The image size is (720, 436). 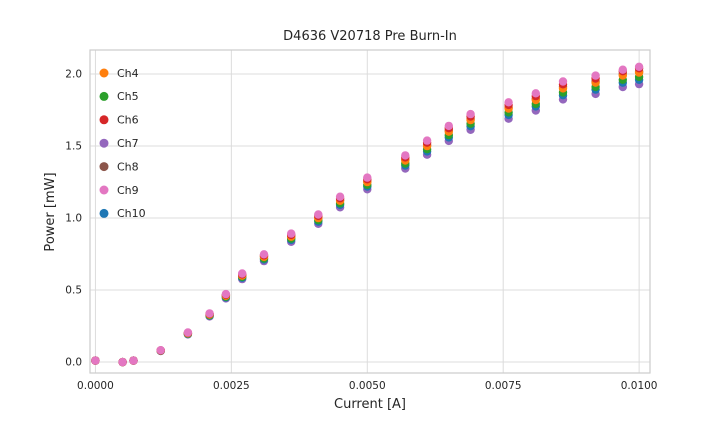 I want to click on legend-label: Ch8, so click(x=128, y=166).